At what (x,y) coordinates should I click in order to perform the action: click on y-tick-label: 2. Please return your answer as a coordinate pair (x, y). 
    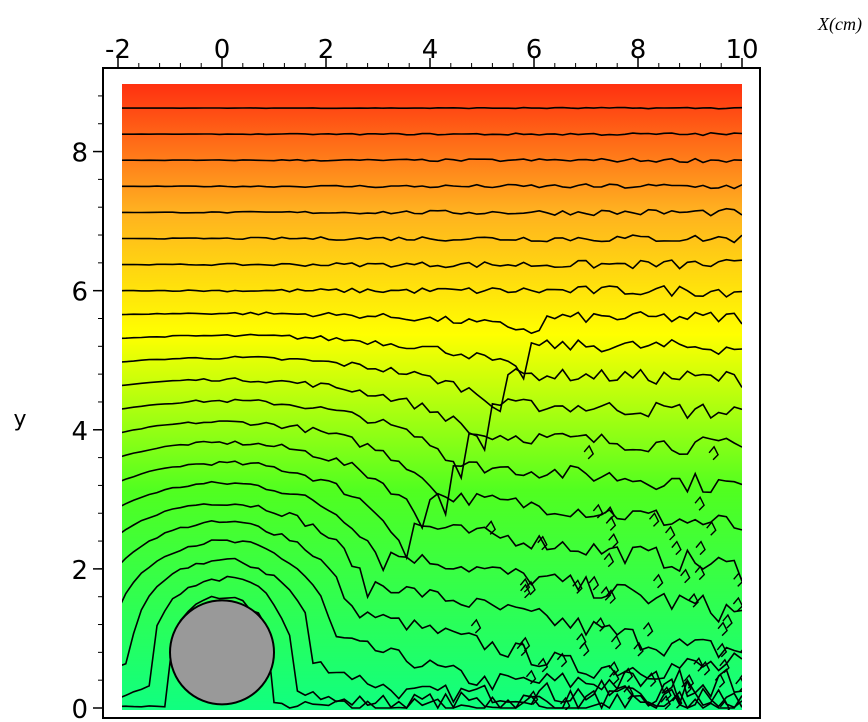
    Looking at the image, I should click on (79, 571).